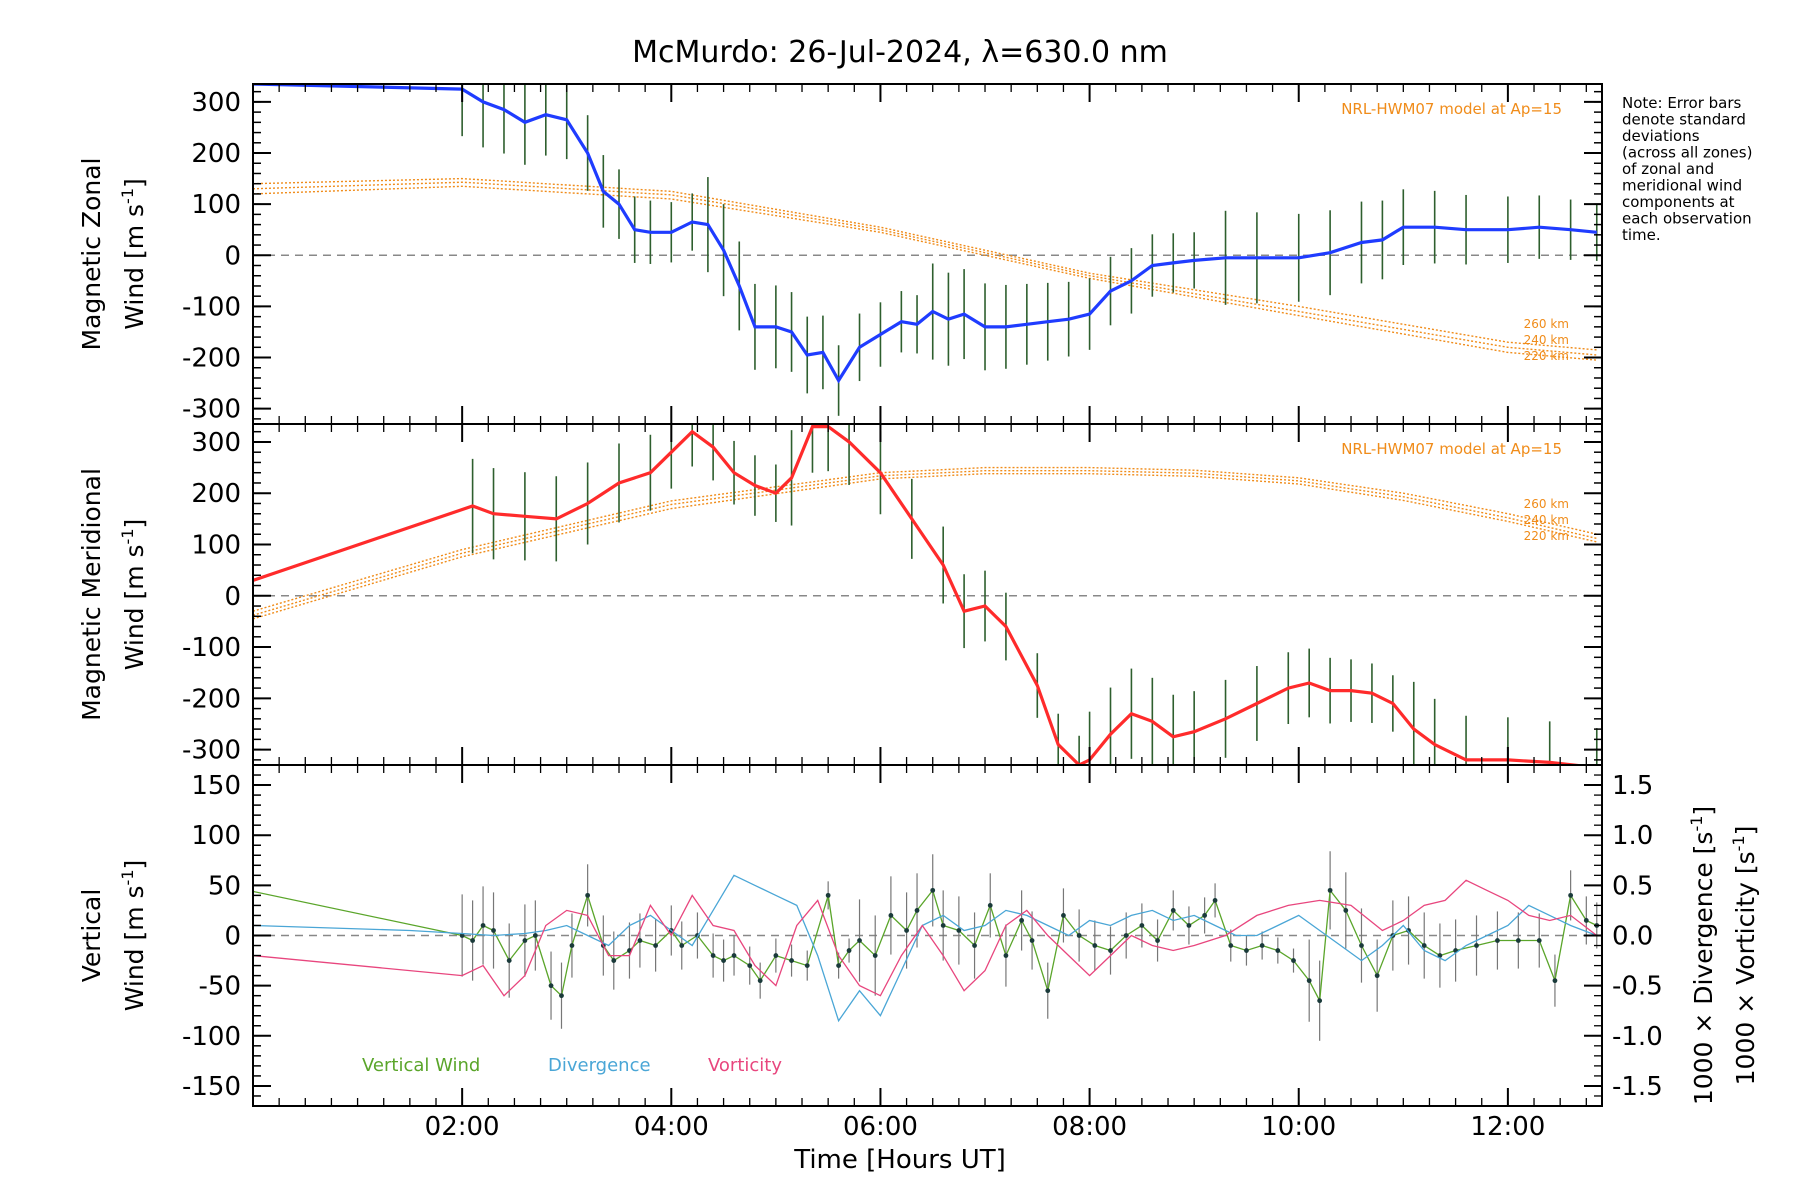 The width and height of the screenshot is (1800, 1200). What do you see at coordinates (1451, 449) in the screenshot?
I see `model-label: NRL-HWM07 model at Ap=15` at bounding box center [1451, 449].